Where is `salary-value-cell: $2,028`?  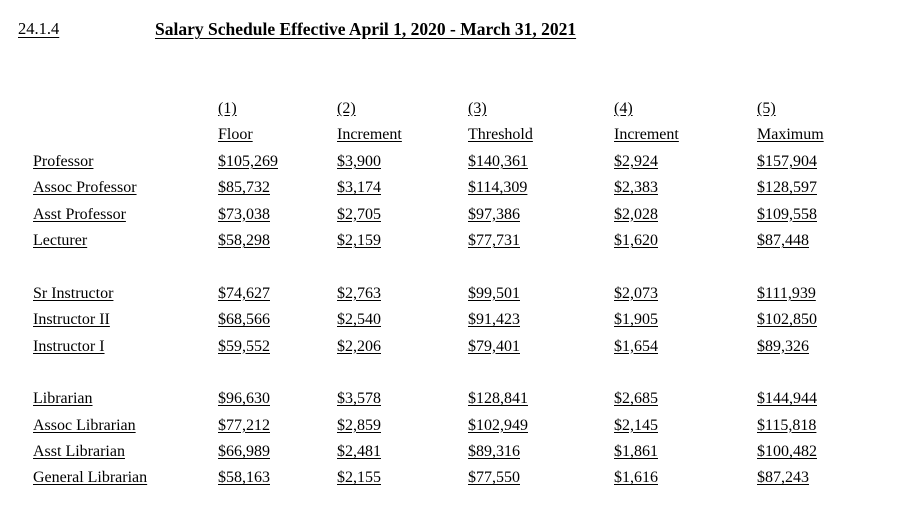
salary-value-cell: $2,028 is located at coordinates (685, 215).